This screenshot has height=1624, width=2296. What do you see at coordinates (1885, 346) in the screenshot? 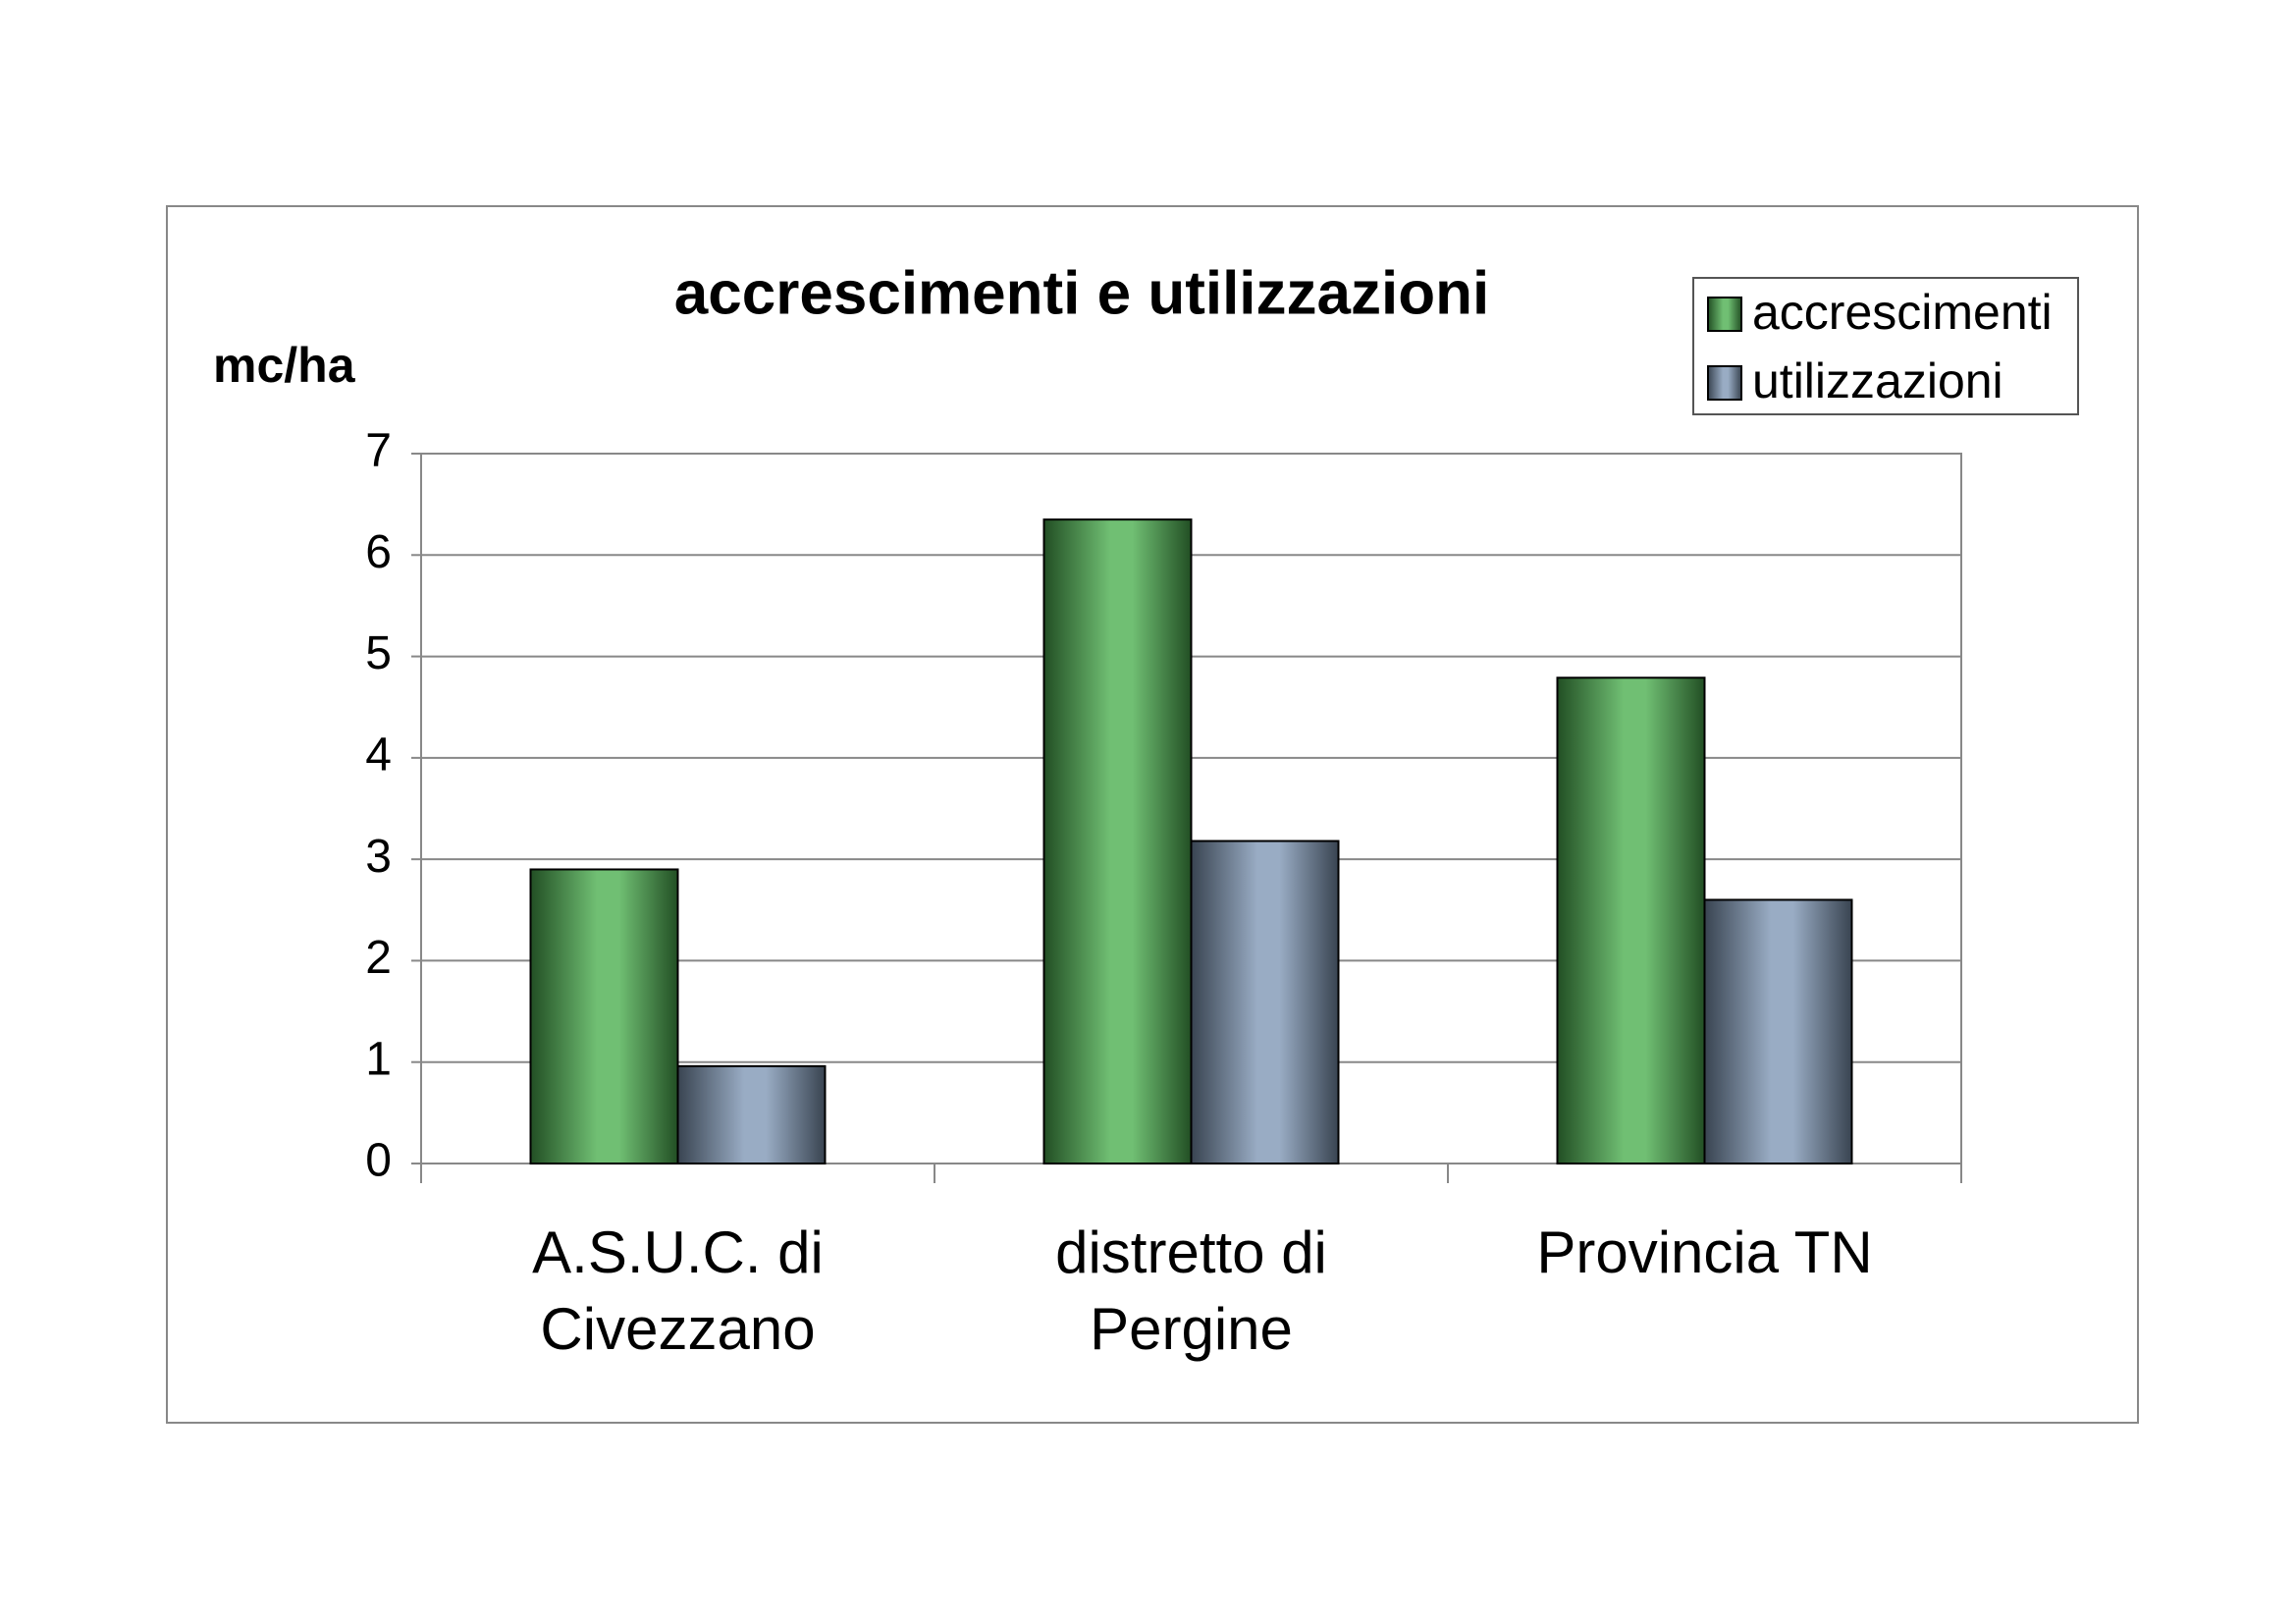
I see `legend-box` at bounding box center [1885, 346].